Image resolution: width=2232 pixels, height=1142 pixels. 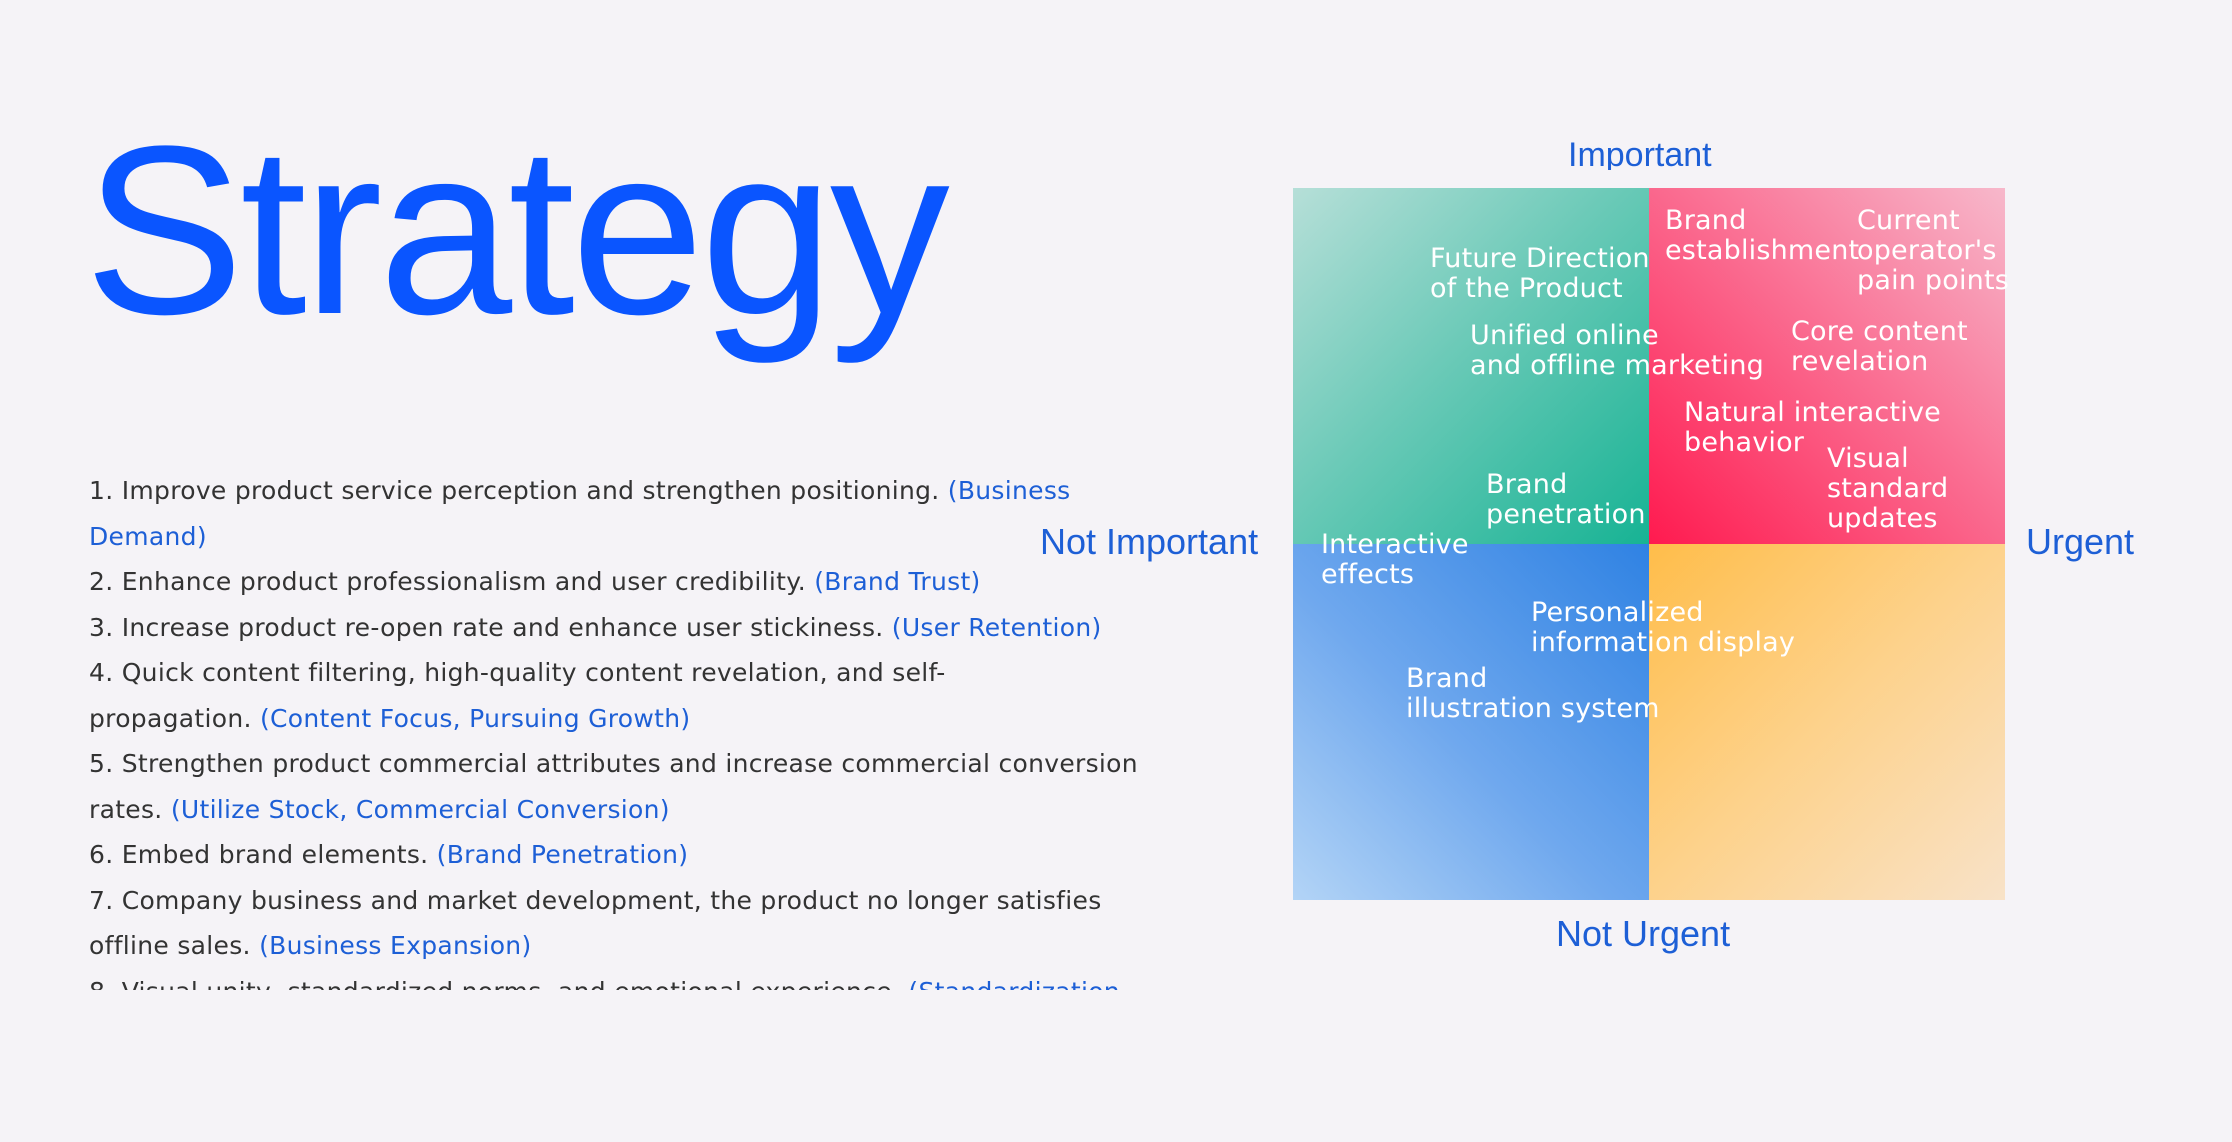 What do you see at coordinates (1933, 250) in the screenshot?
I see `matrix-label-current-pain-points: Current operator's pain points` at bounding box center [1933, 250].